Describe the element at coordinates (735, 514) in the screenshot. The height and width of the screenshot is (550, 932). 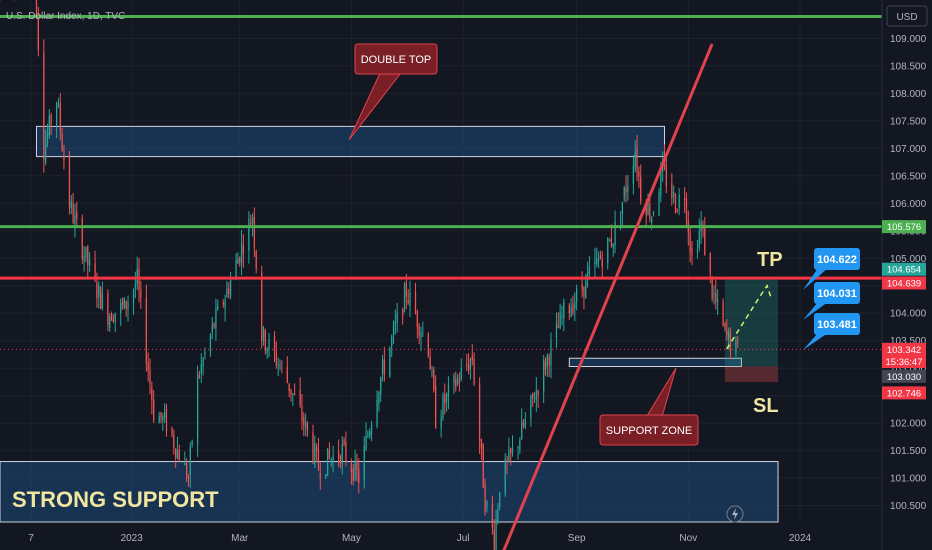
I see `lightning-icon` at that location.